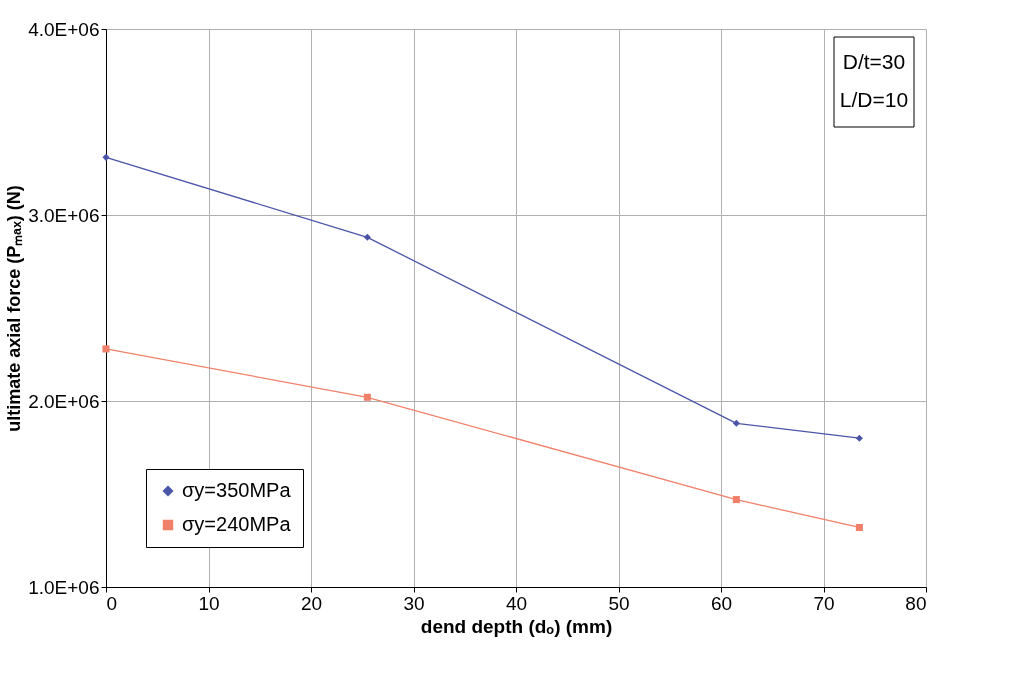 This screenshot has height=675, width=1019. Describe the element at coordinates (64, 29) in the screenshot. I see `y-tick-label: 4.0E+06` at that location.